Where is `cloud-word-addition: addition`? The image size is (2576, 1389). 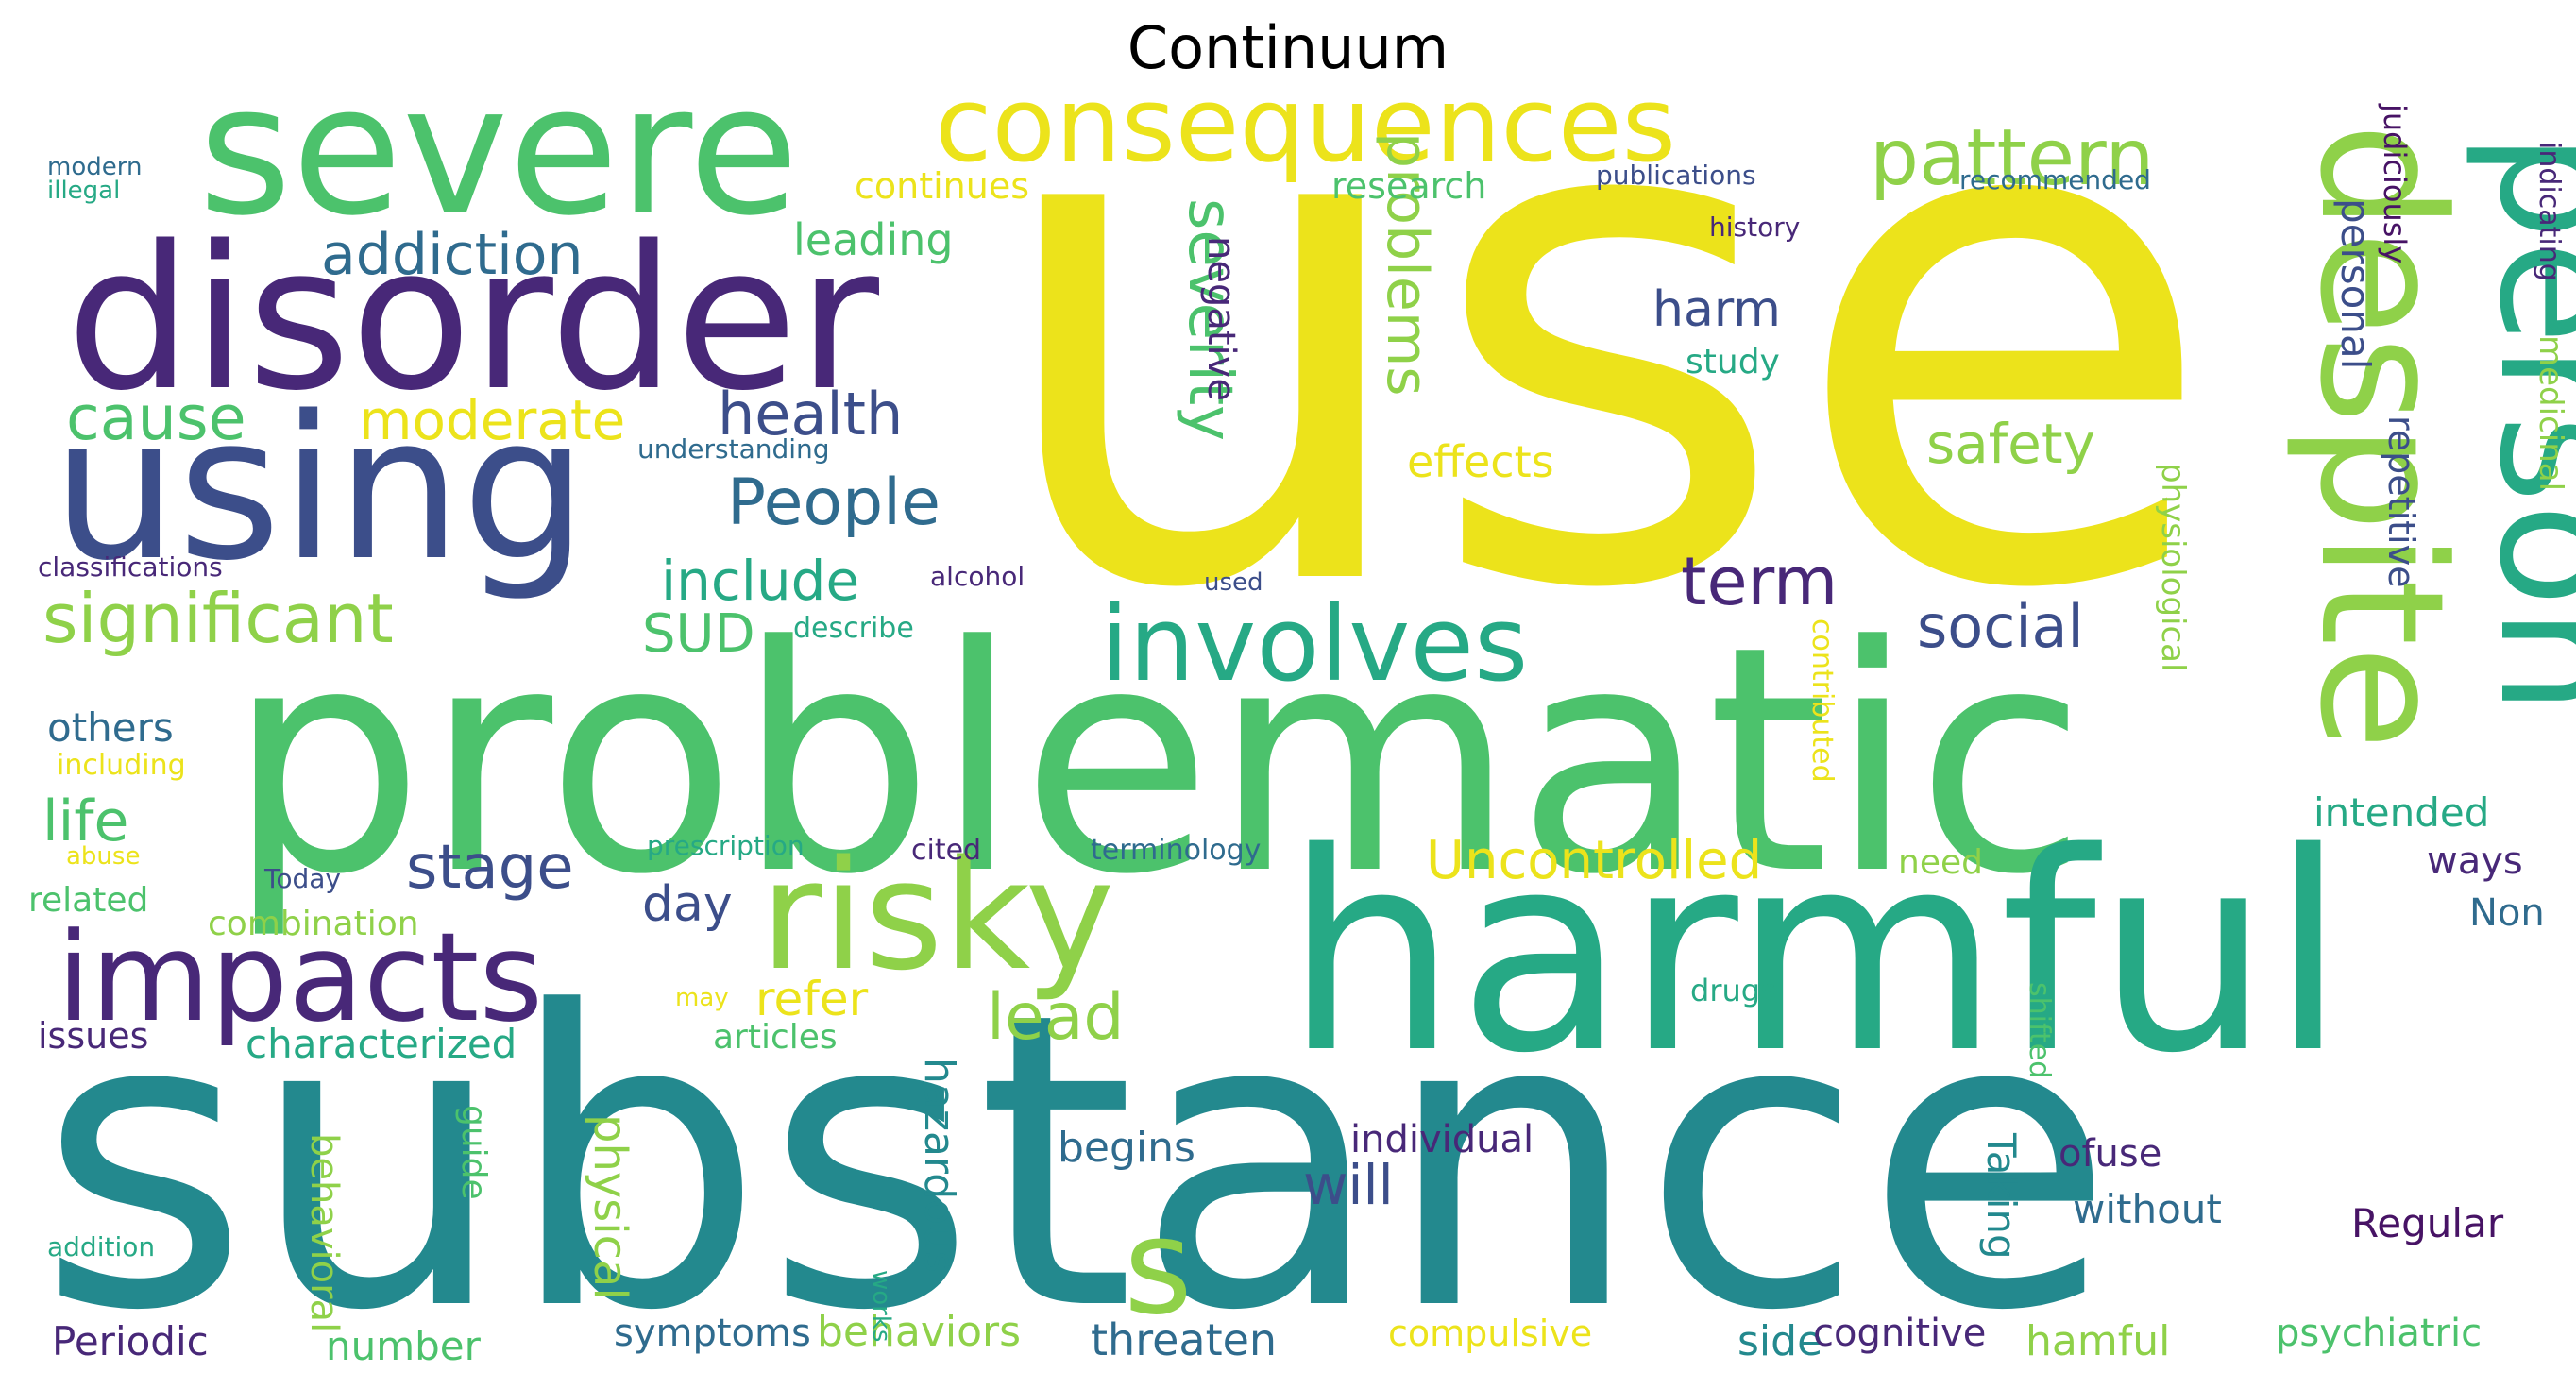
cloud-word-addition: addition is located at coordinates (101, 1246).